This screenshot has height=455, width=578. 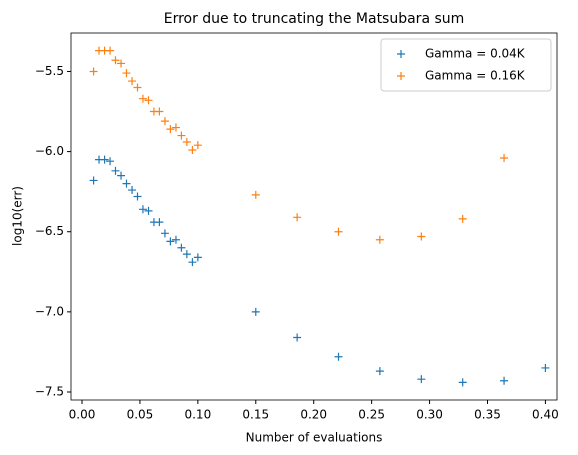 I want to click on x-tick-label: 0.25, so click(x=371, y=415).